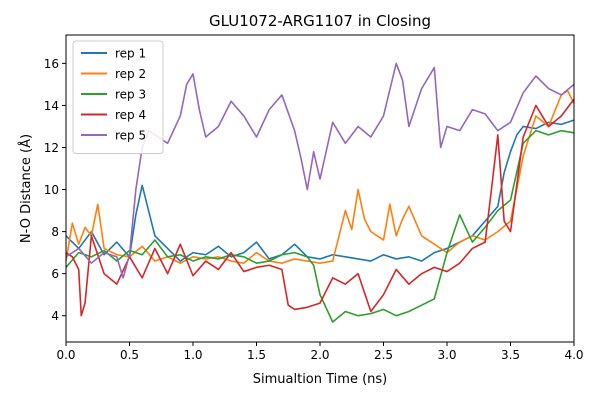  What do you see at coordinates (51, 64) in the screenshot?
I see `y-tick-label: 16` at bounding box center [51, 64].